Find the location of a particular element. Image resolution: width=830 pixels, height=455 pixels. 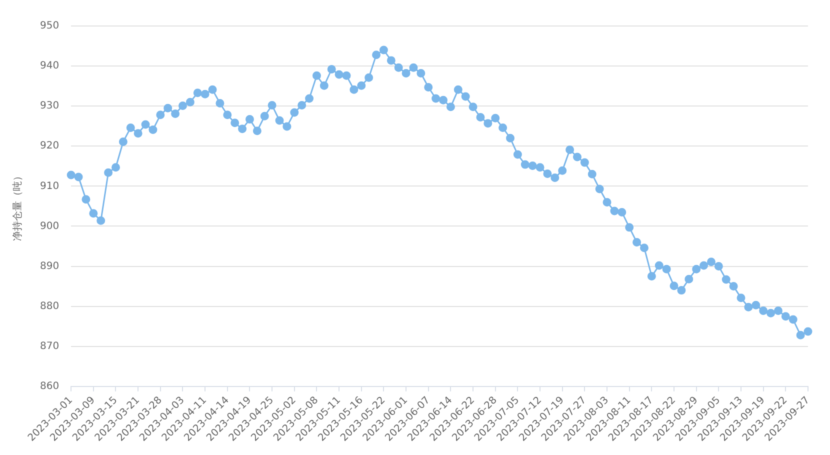

y-tick-label: 950 is located at coordinates (50, 26).